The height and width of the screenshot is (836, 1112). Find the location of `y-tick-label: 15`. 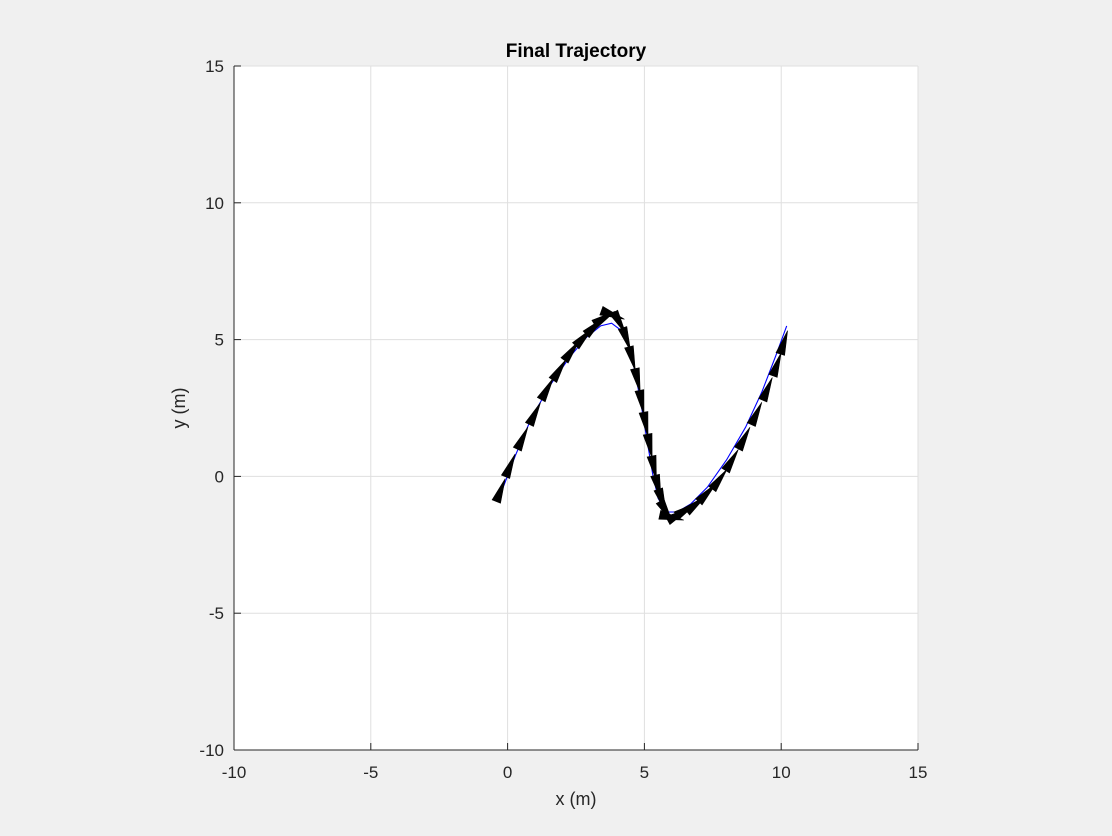

y-tick-label: 15 is located at coordinates (214, 66).